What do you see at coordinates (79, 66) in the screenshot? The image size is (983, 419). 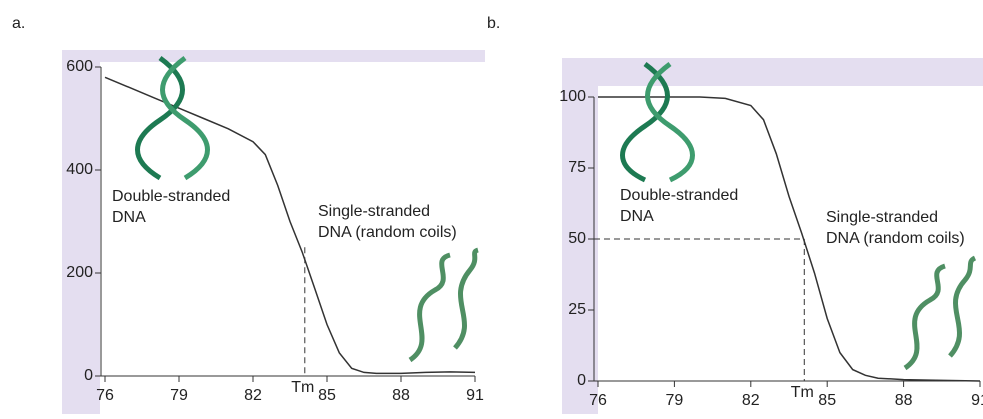 I see `y-tick-label: 600` at bounding box center [79, 66].